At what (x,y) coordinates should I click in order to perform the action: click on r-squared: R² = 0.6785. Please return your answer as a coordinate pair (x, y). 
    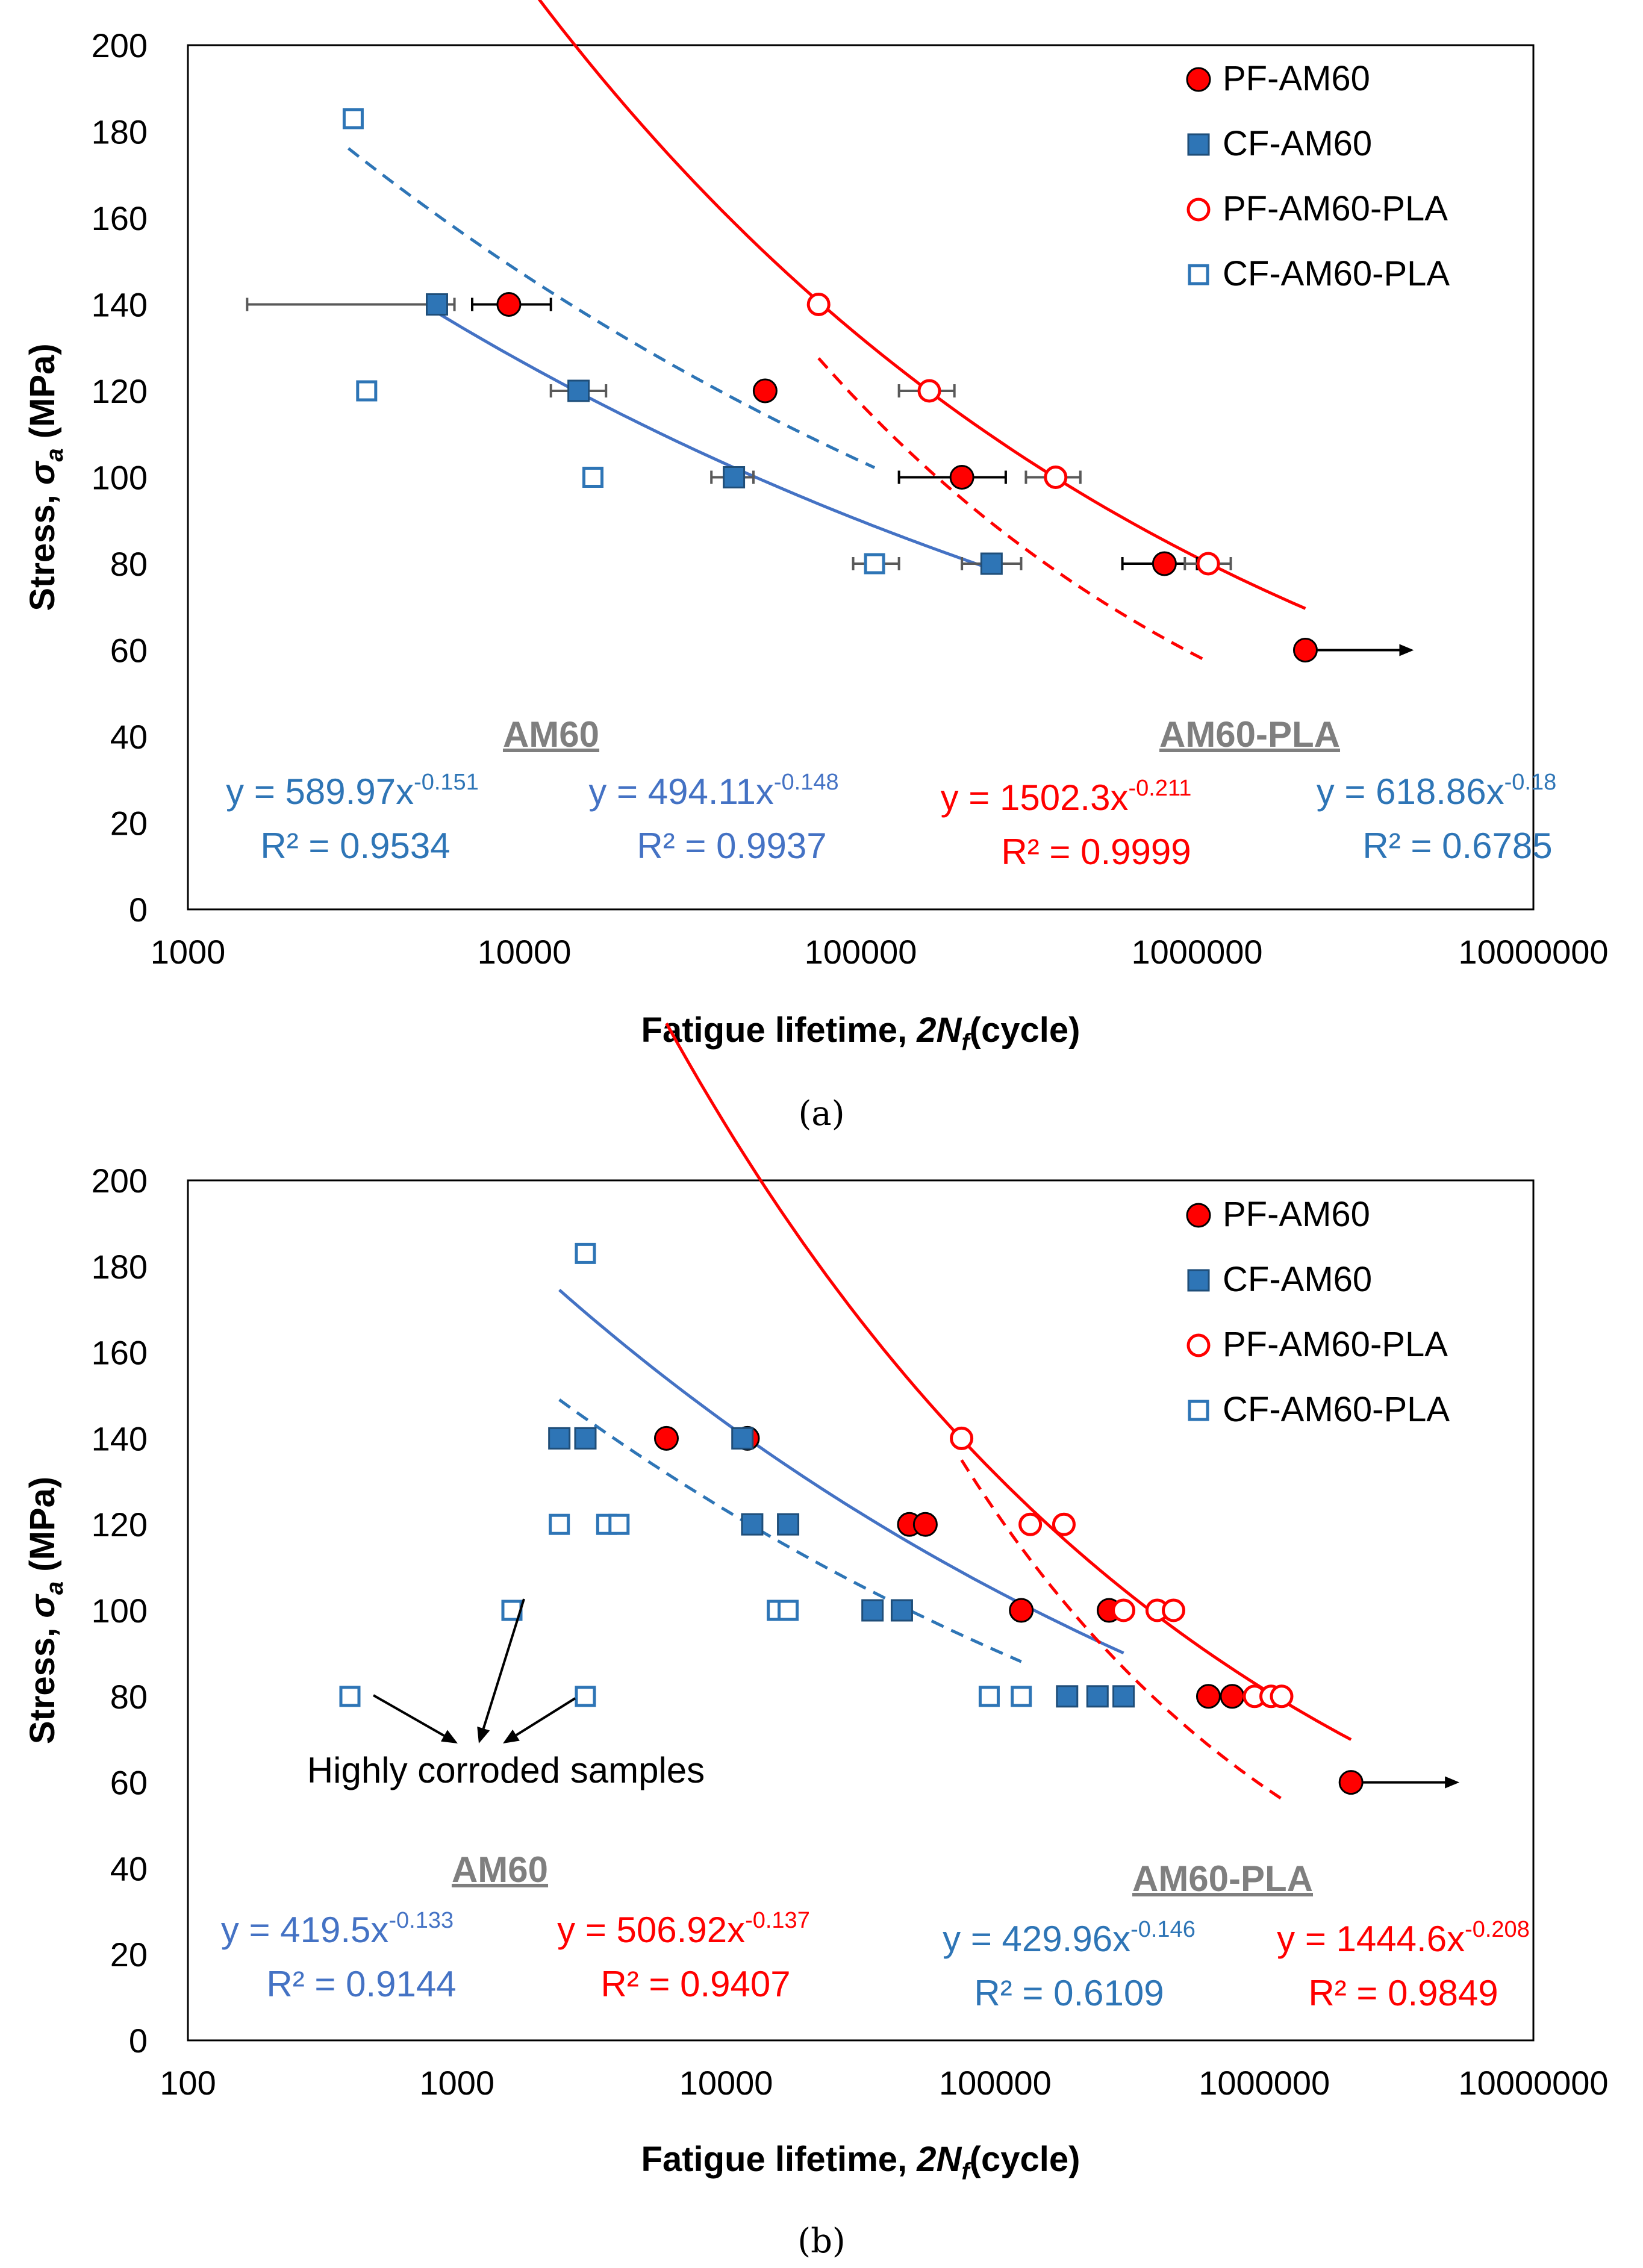
    Looking at the image, I should click on (1457, 846).